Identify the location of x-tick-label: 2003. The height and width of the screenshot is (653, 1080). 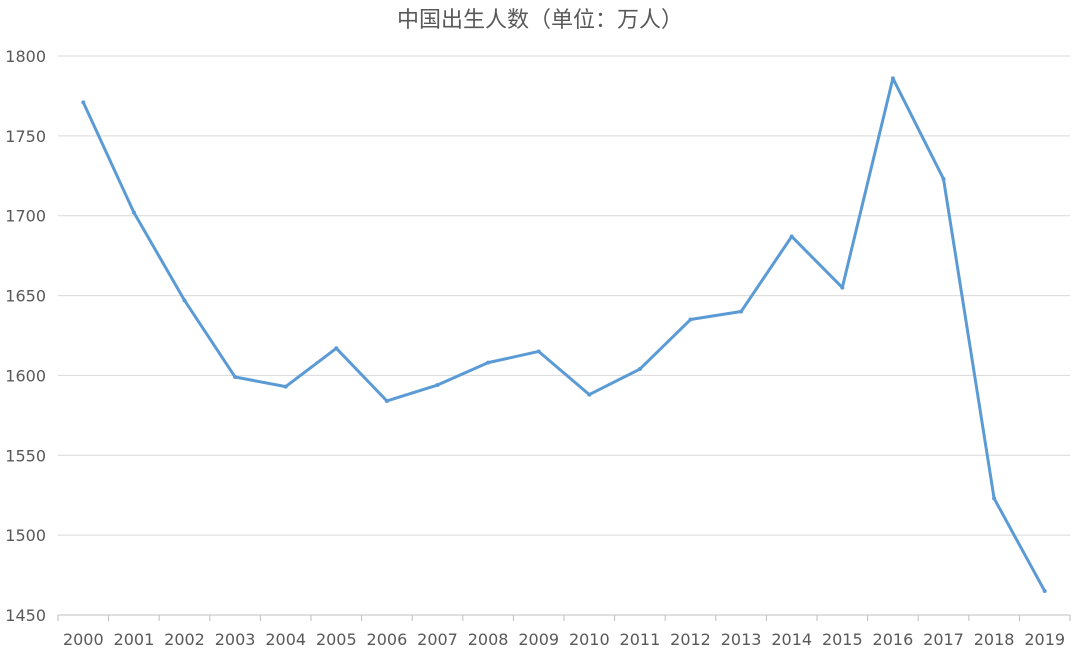
(235, 639).